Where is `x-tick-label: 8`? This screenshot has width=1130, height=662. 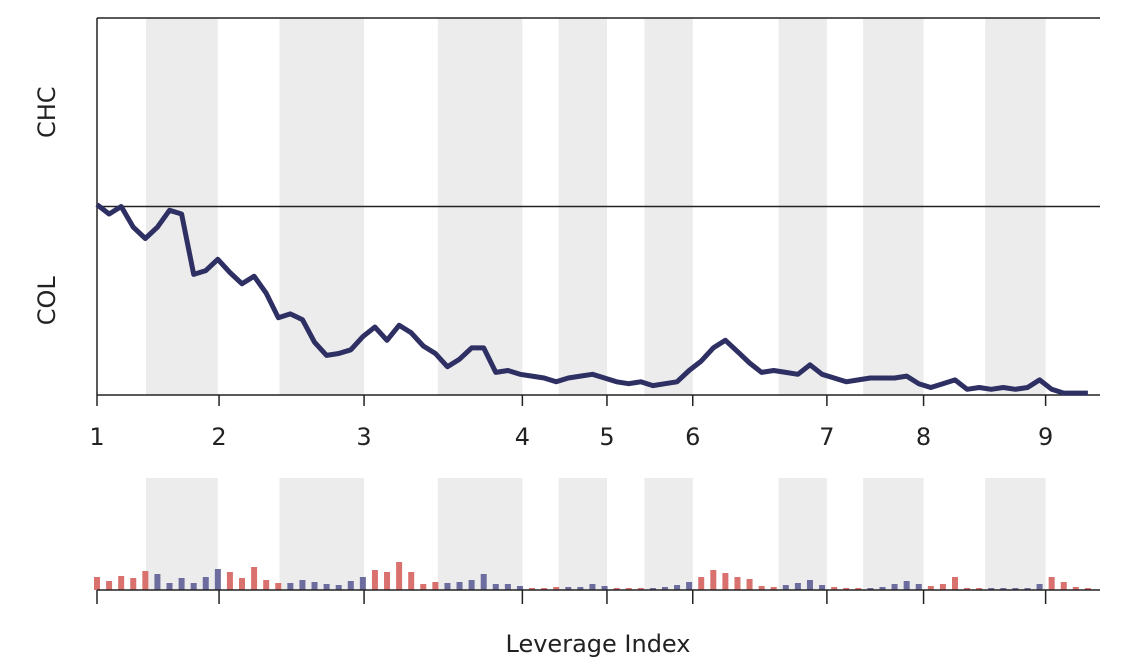 x-tick-label: 8 is located at coordinates (923, 437).